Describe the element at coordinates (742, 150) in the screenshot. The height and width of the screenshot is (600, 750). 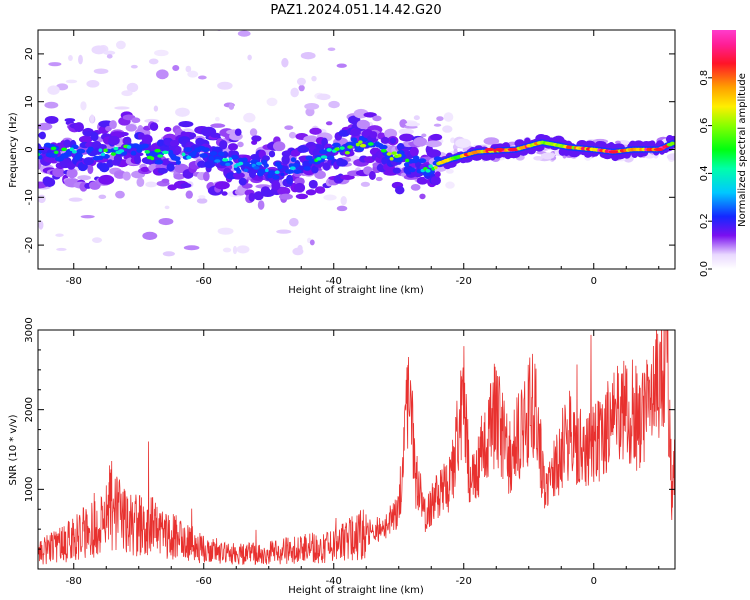
I see `colorbar-label: Normalized spectral amplitude` at that location.